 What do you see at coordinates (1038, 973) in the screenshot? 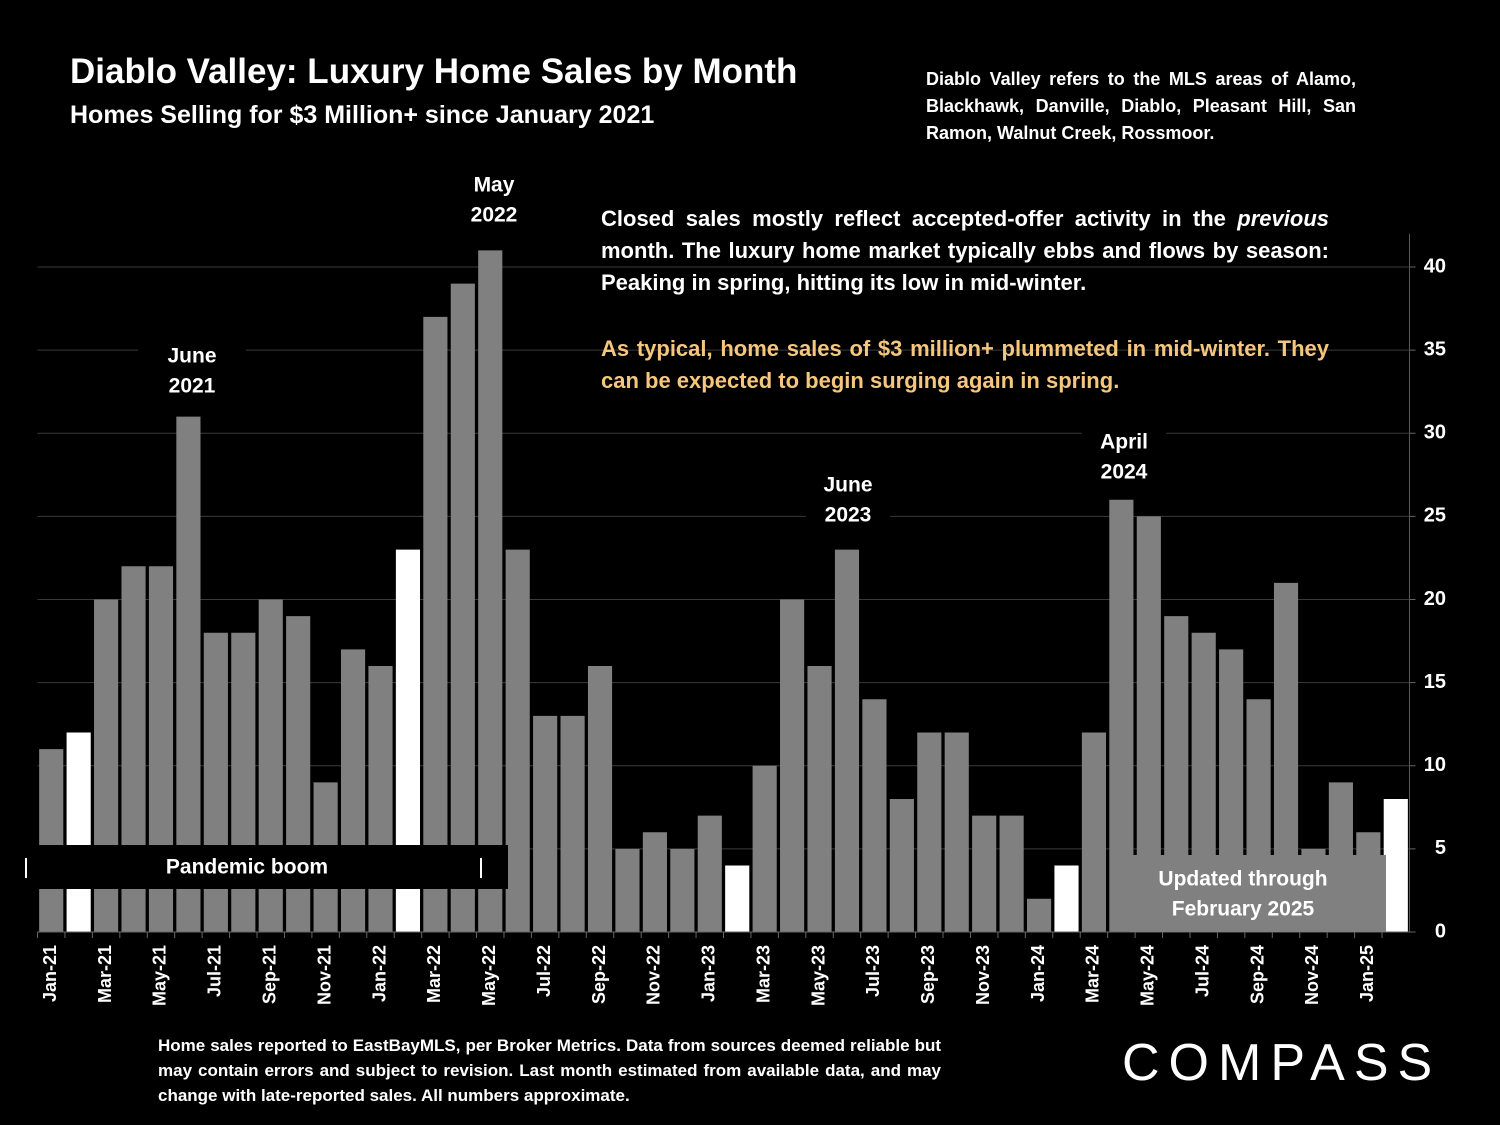
I see `x-tick-label: Jan-24` at bounding box center [1038, 973].